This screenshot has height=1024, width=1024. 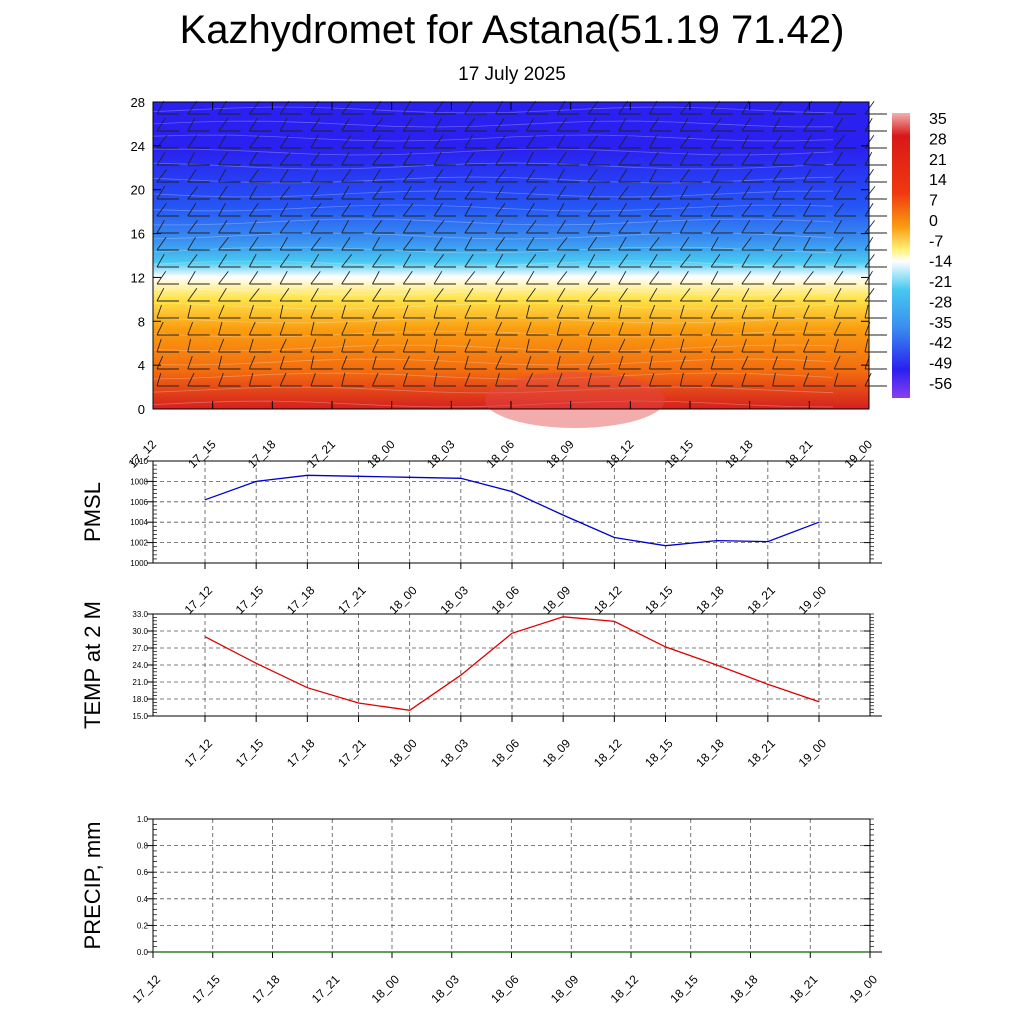 I want to click on y-tick-label: 20, so click(x=138, y=190).